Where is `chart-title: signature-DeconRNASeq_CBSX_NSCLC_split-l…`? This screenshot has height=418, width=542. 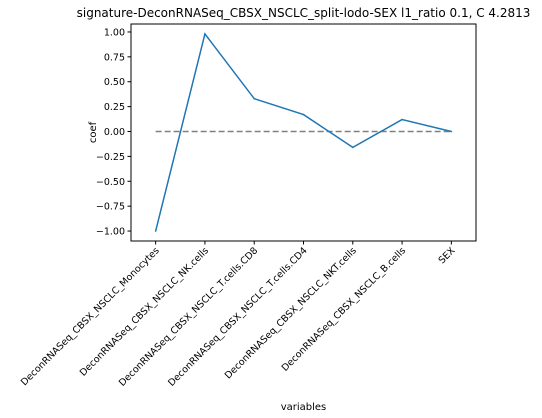
chart-title: signature-DeconRNASeq_CBSX_NSCLC_split-l… is located at coordinates (304, 13).